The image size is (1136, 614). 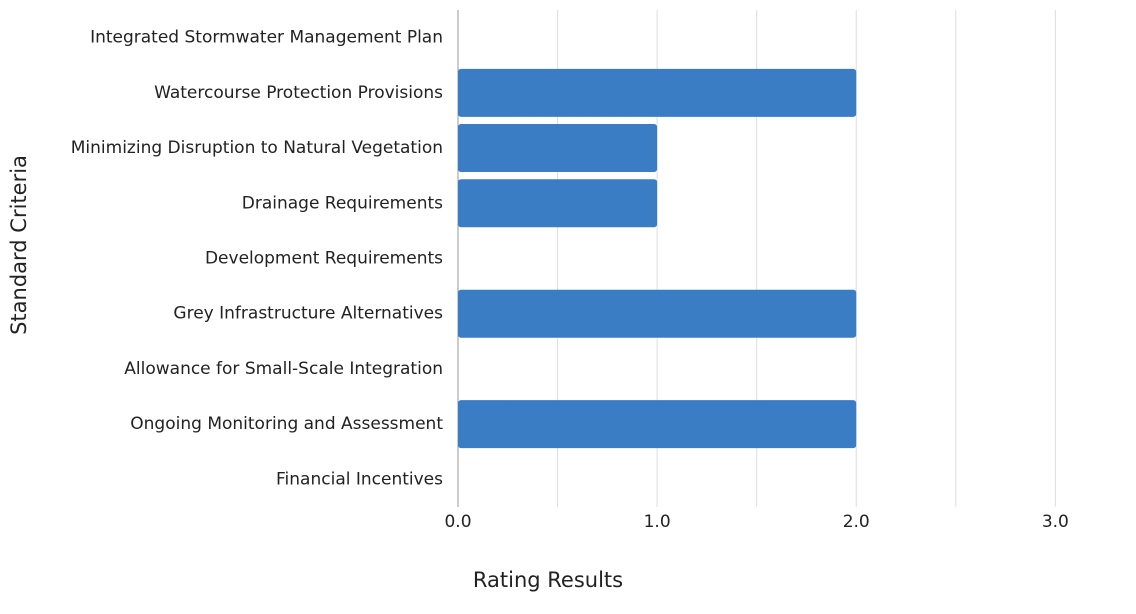 What do you see at coordinates (359, 479) in the screenshot?
I see `y-tick-label: Financial Incentives` at bounding box center [359, 479].